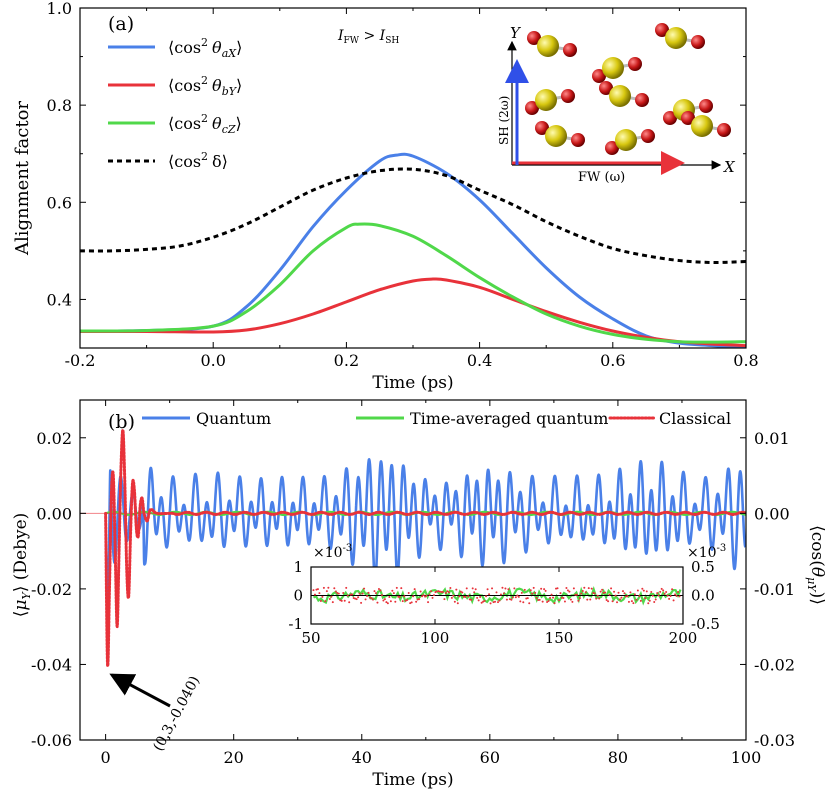 This screenshot has width=831, height=794. Describe the element at coordinates (601, 177) in the screenshot. I see `fw-beam-label: FW (ω)` at that location.